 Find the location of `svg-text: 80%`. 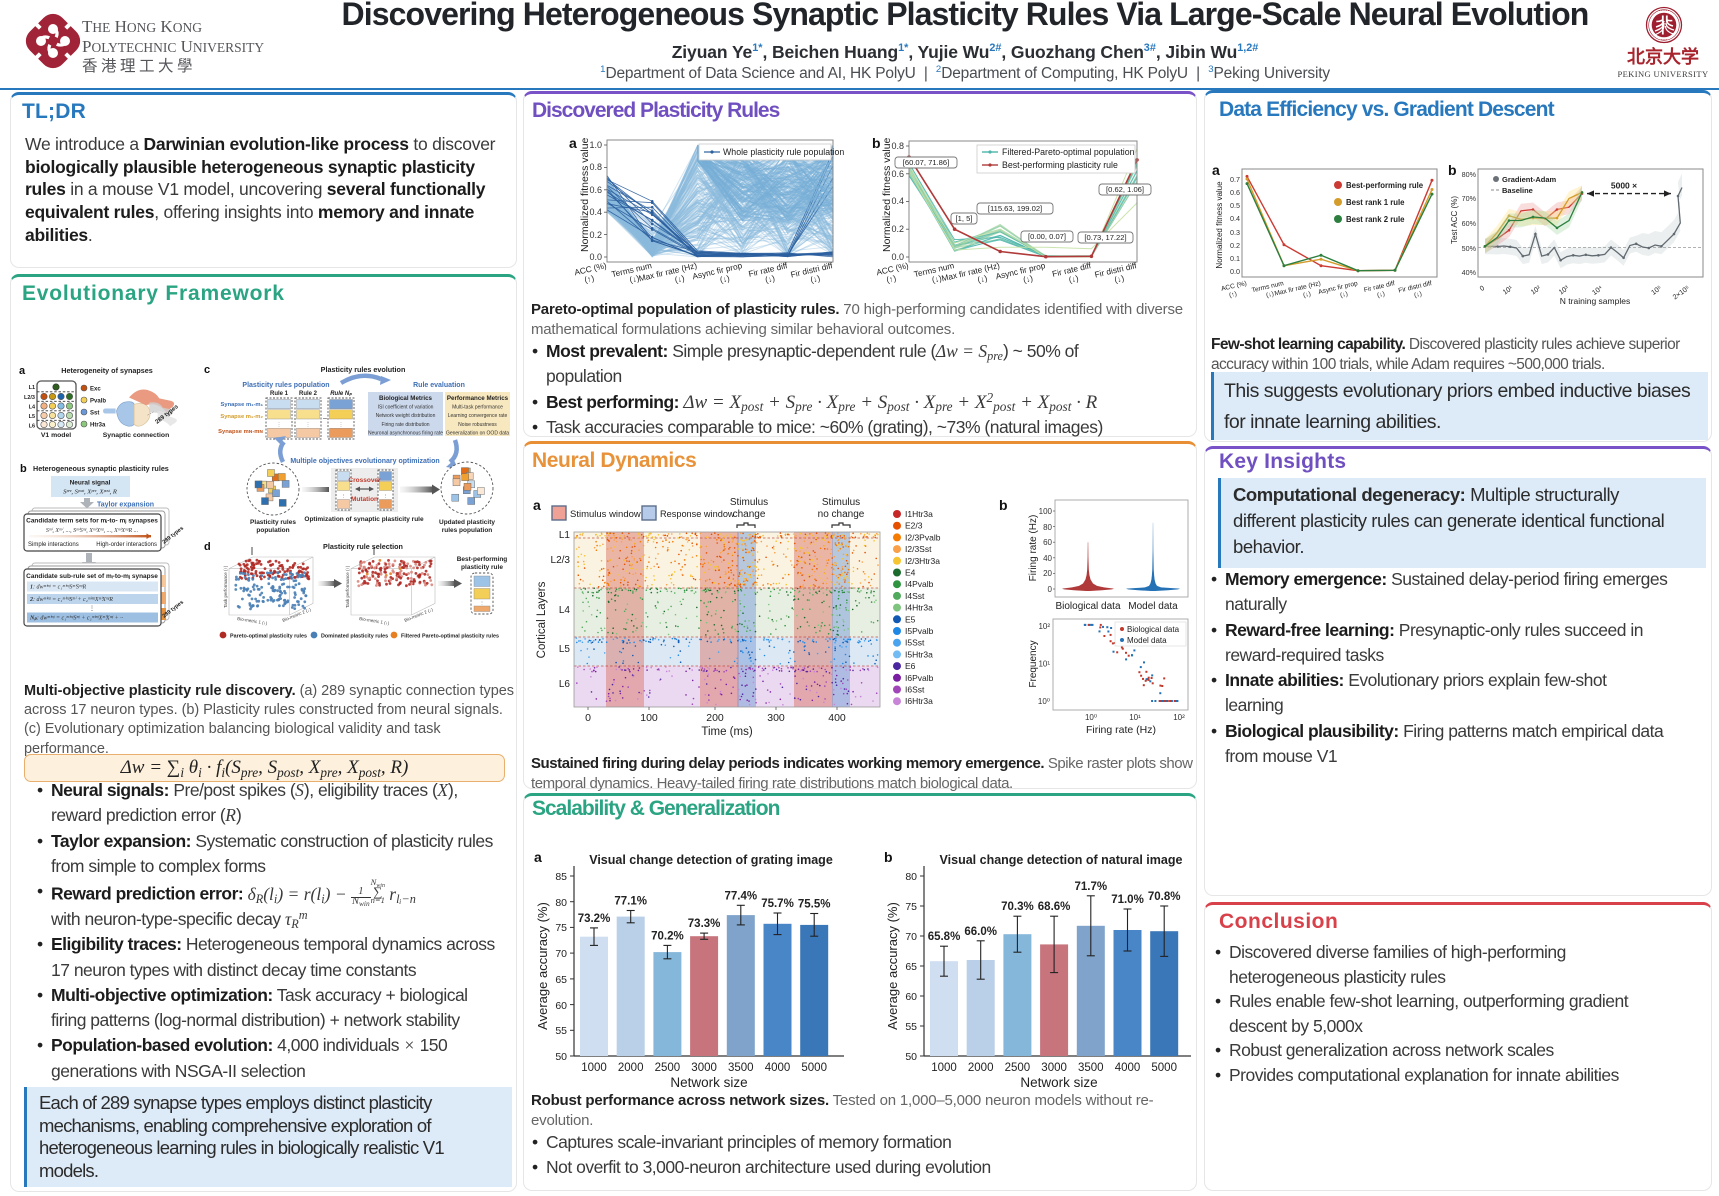

svg-text: 80% is located at coordinates (1469, 174).